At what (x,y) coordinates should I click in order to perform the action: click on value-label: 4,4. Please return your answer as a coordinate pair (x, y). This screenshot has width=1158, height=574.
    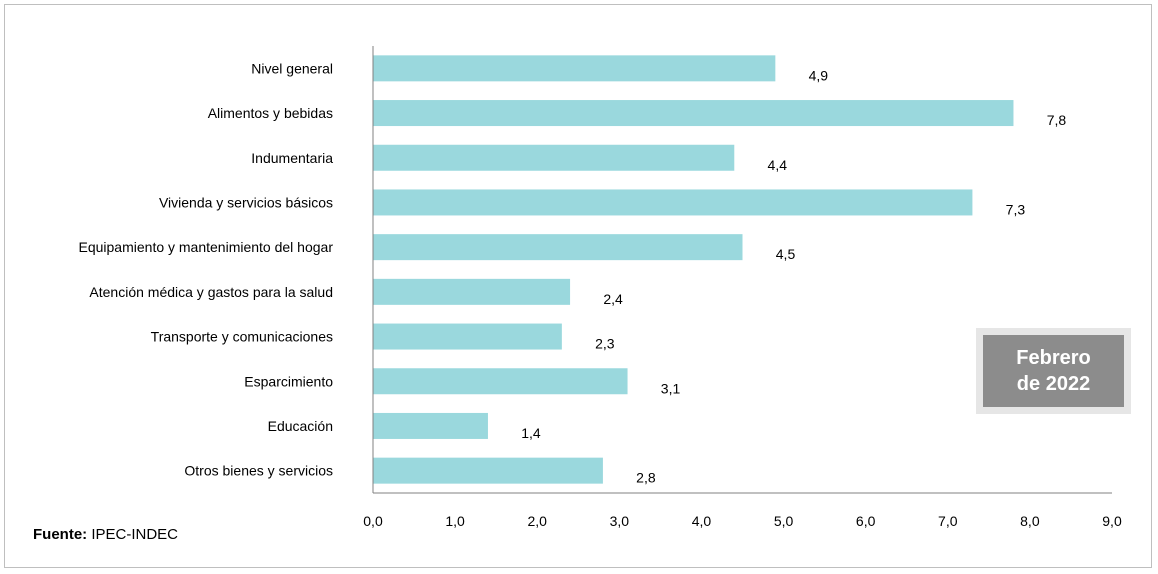
    Looking at the image, I should click on (778, 165).